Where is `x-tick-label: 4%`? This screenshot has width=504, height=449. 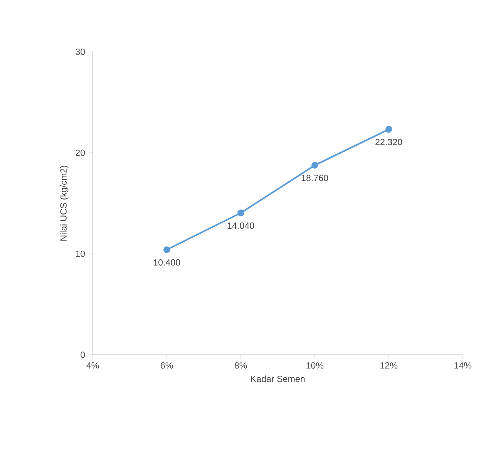 x-tick-label: 4% is located at coordinates (93, 365).